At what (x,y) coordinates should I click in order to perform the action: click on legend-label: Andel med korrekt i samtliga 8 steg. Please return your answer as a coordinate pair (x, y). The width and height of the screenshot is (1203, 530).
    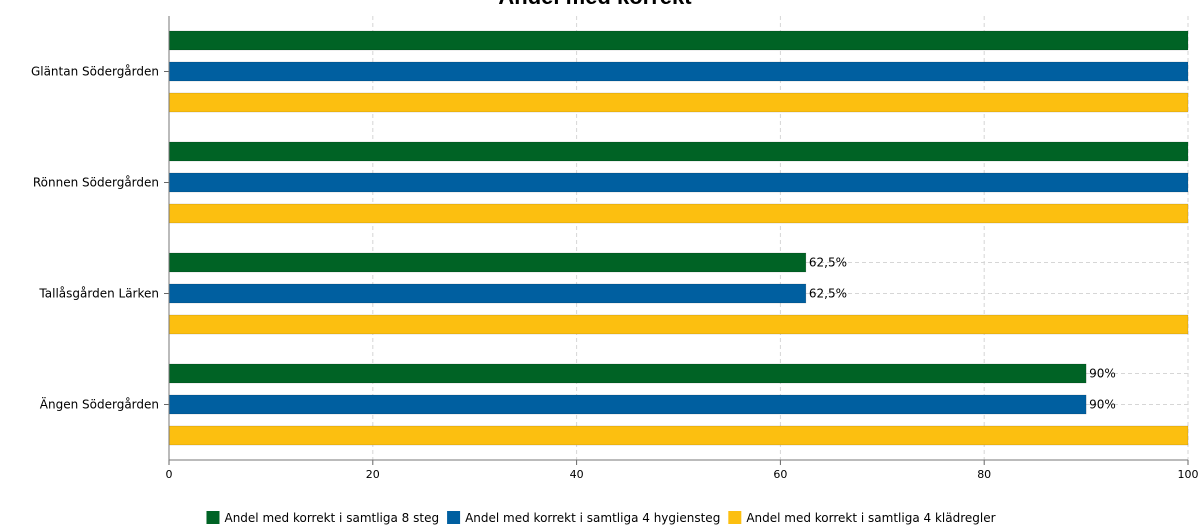
    Looking at the image, I should click on (331, 518).